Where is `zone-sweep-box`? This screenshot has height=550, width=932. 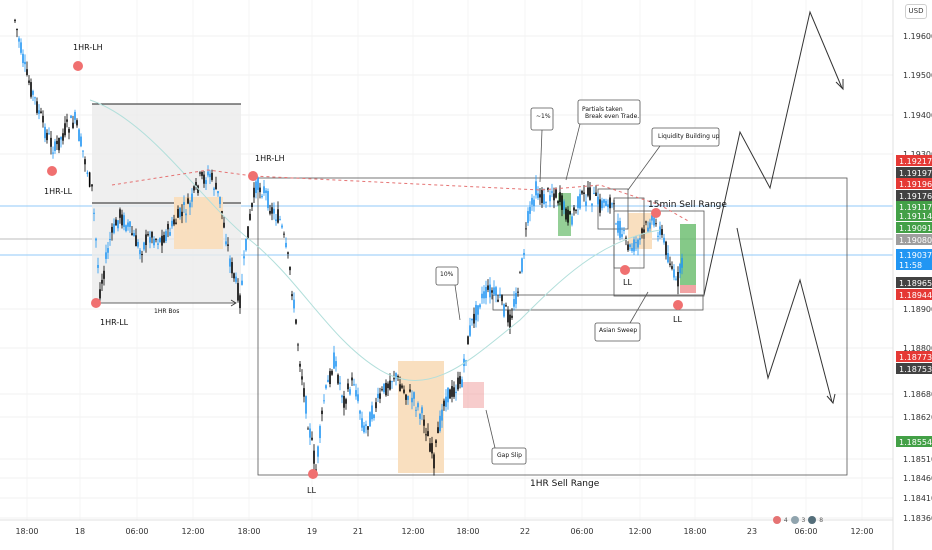
zone-sweep-box is located at coordinates (598, 302).